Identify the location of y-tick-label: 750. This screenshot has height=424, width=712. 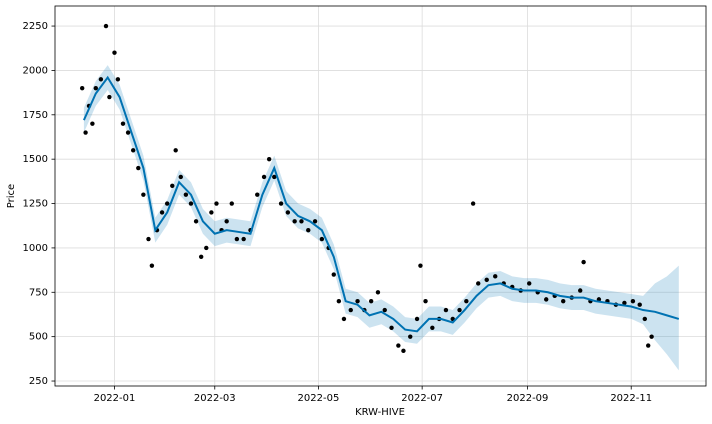
(38, 292).